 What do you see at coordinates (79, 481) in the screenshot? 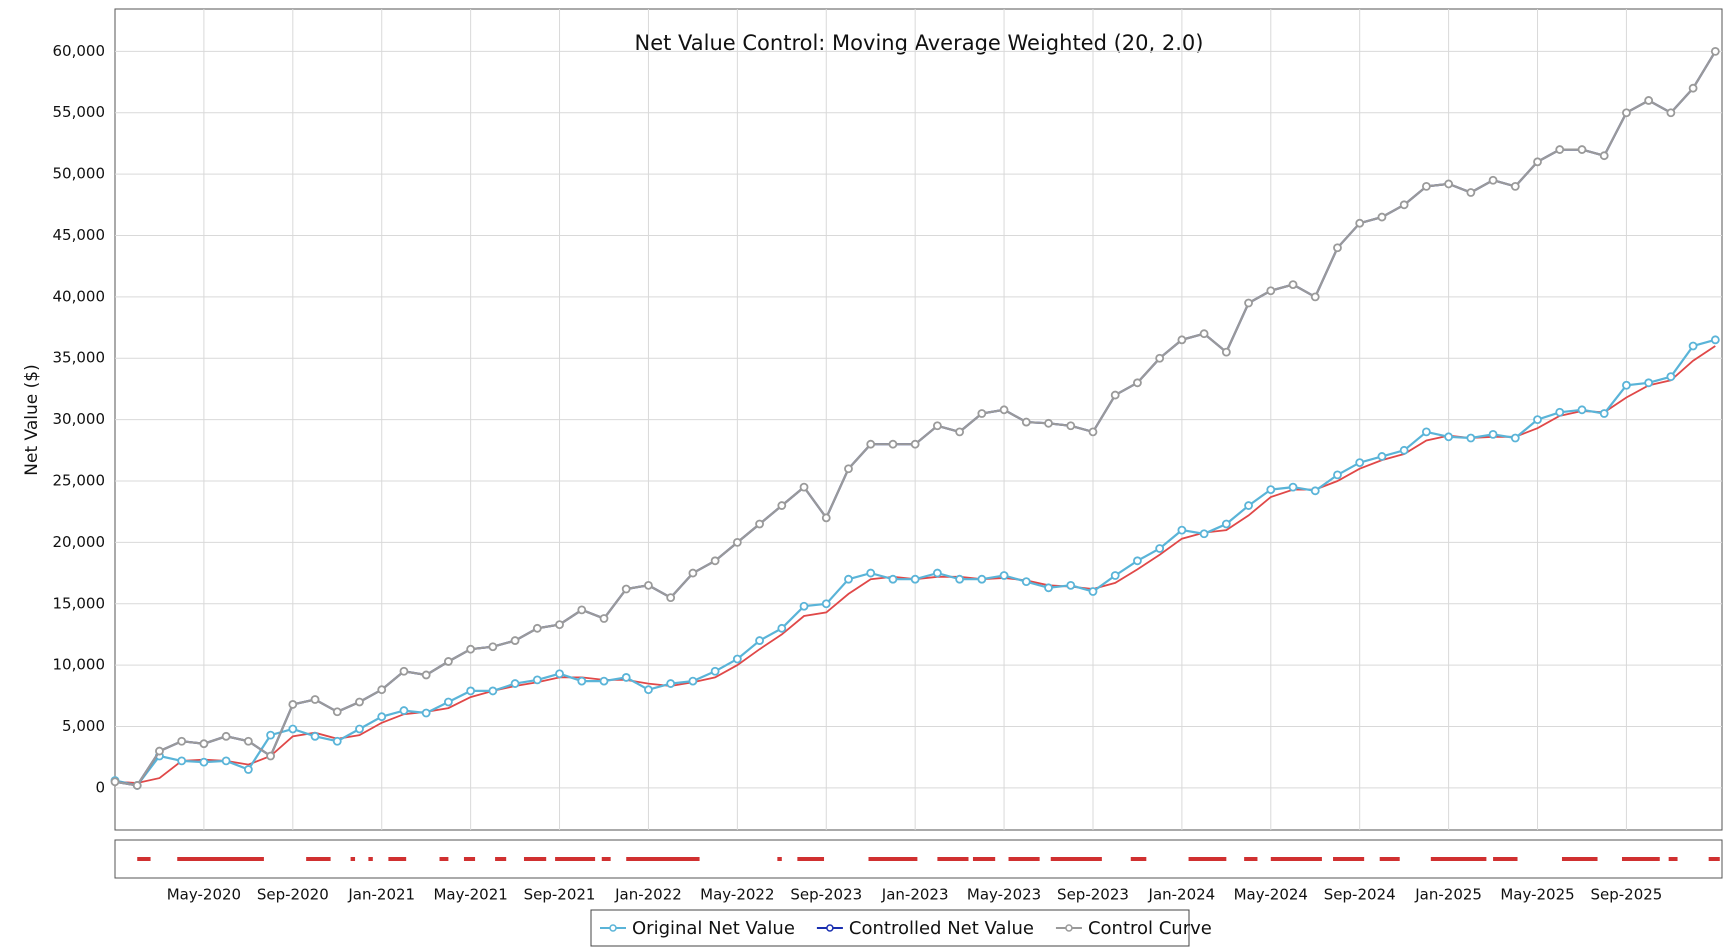
I see `y-tick-label: 25,000` at bounding box center [79, 481].